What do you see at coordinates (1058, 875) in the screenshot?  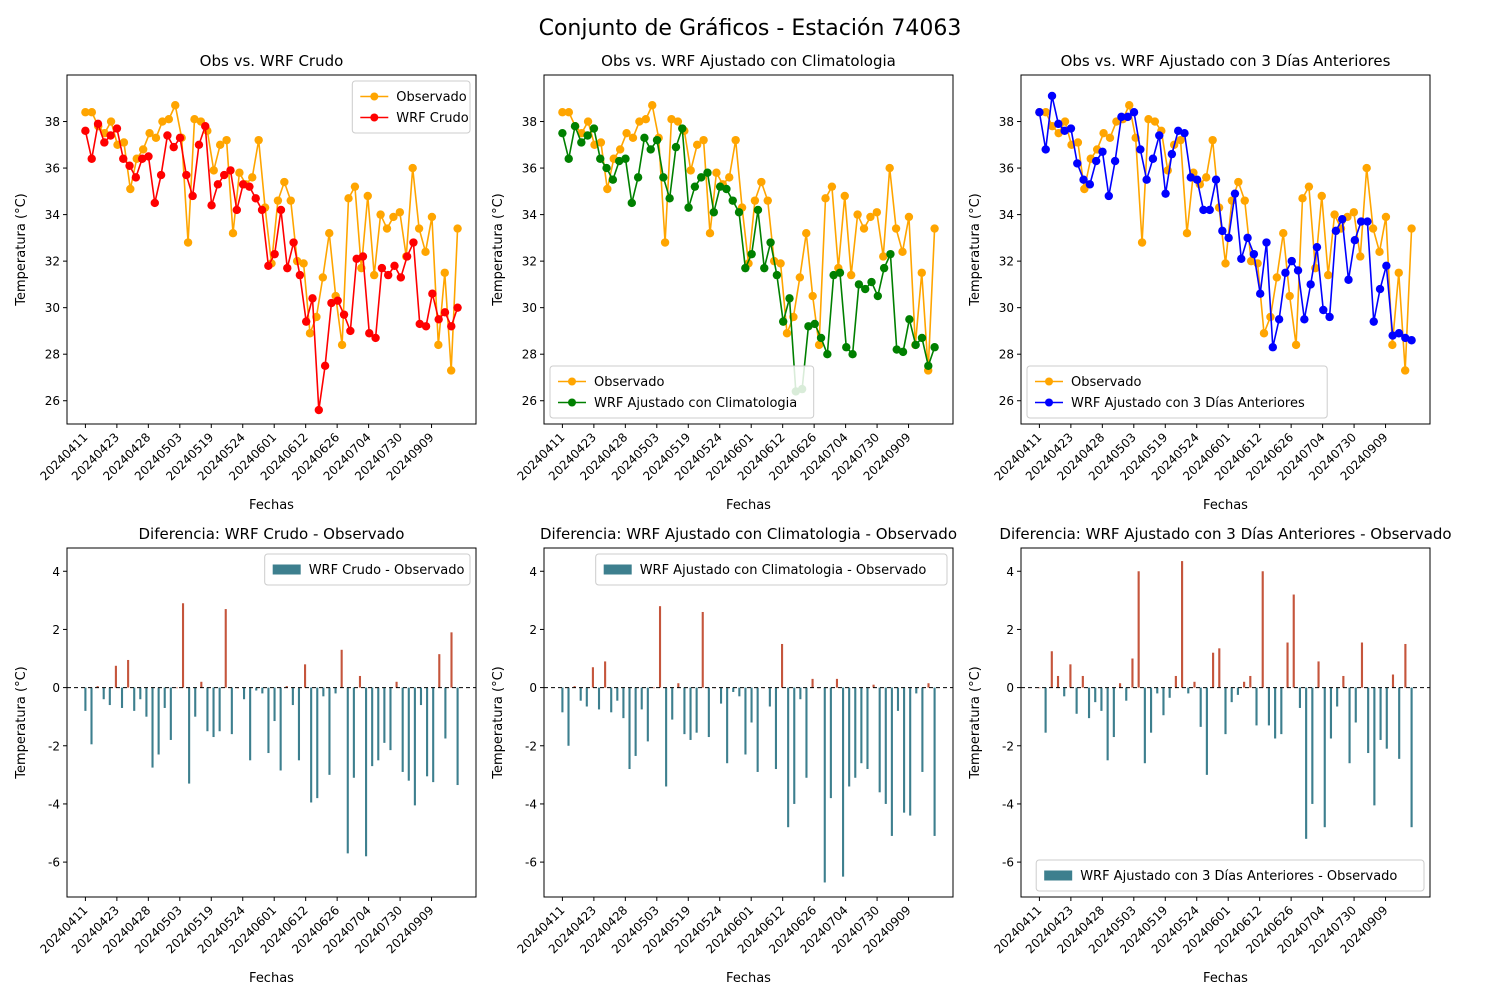 I see `legend-bar-swatch` at bounding box center [1058, 875].